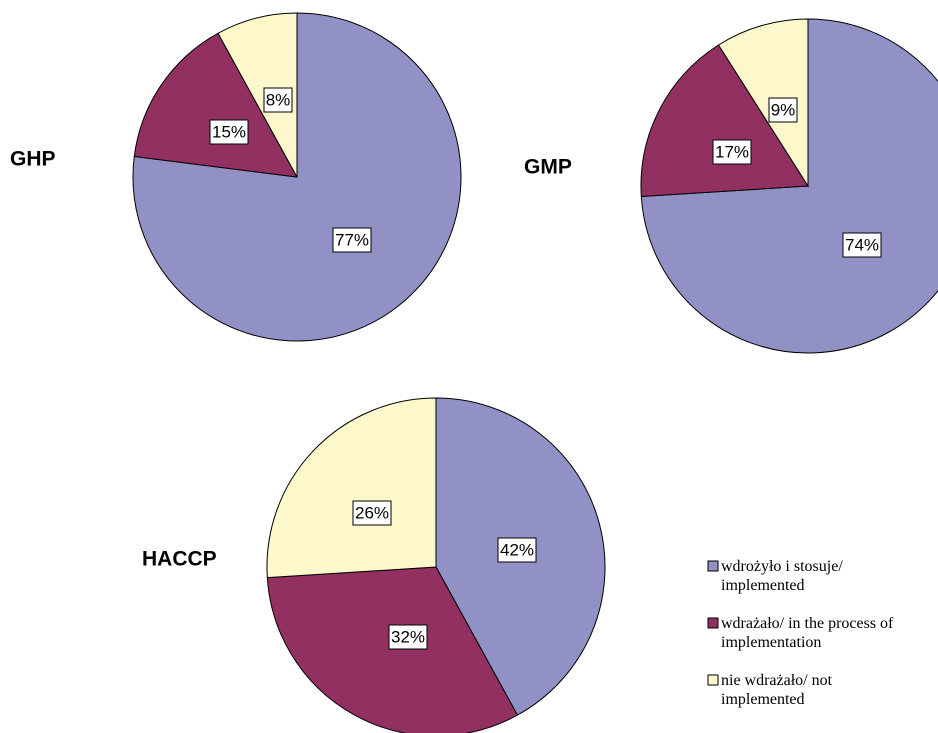 The width and height of the screenshot is (938, 733). I want to click on data-label-not-implemented: 26%, so click(372, 513).